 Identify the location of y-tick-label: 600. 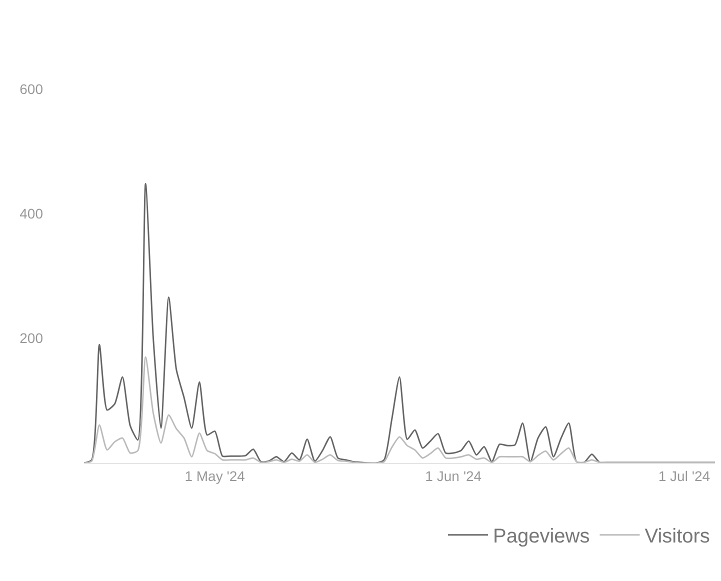
(32, 88).